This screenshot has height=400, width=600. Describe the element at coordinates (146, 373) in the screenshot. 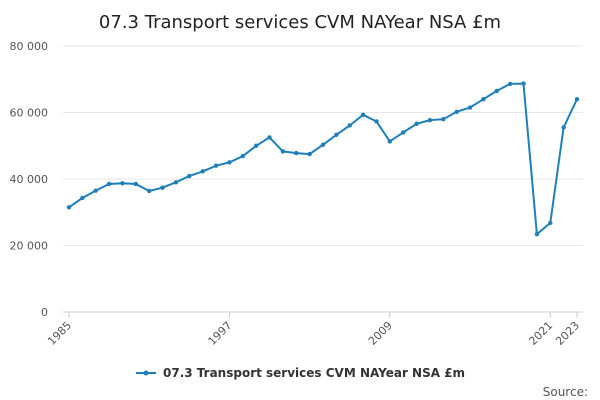

I see `legend-marker` at that location.